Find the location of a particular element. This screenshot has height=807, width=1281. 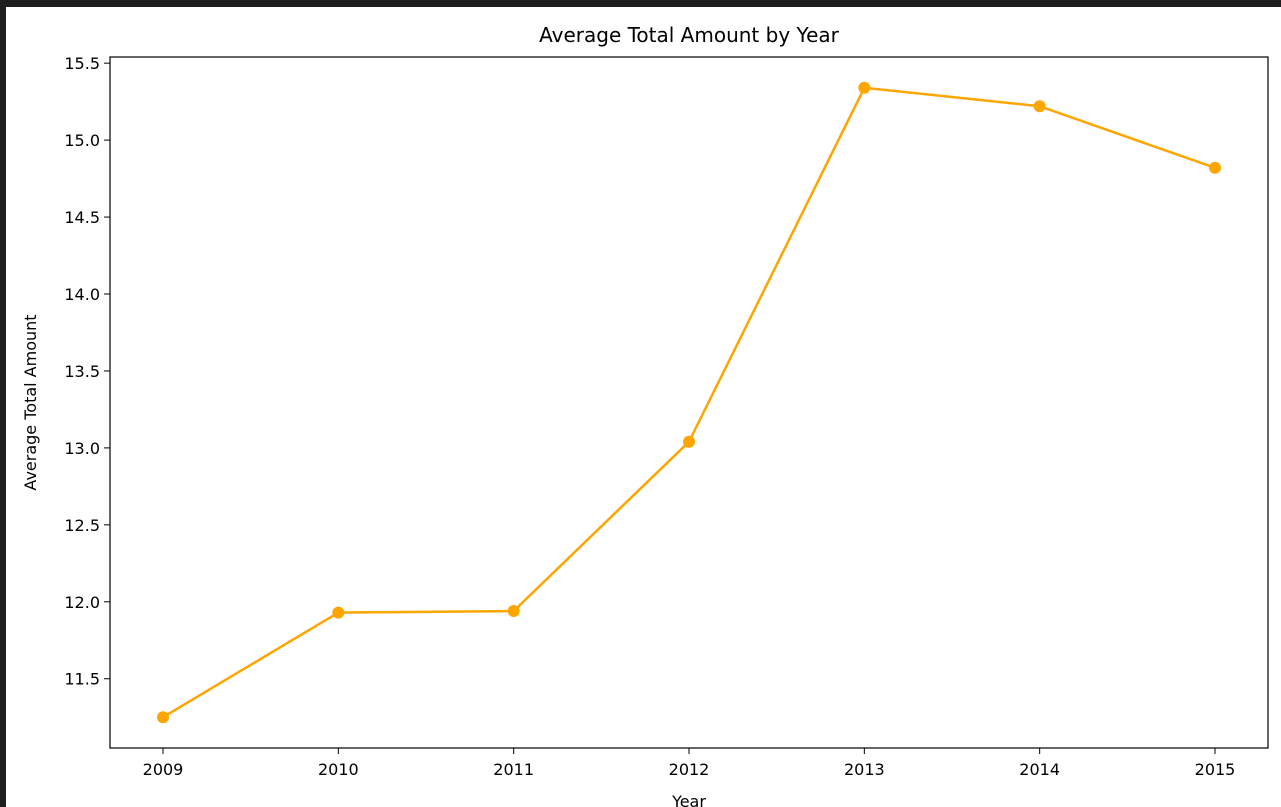

x-tick-label: 2013 is located at coordinates (864, 769).